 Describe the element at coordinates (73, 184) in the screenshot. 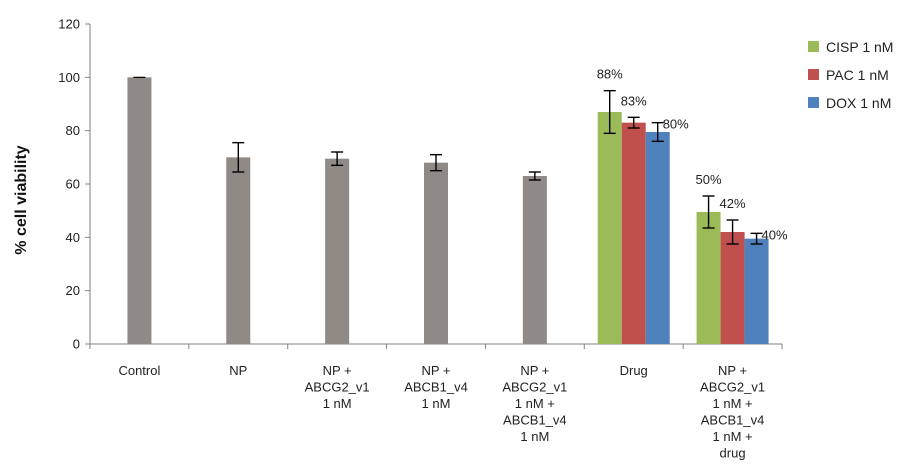

I see `y-tick-label: 60` at that location.